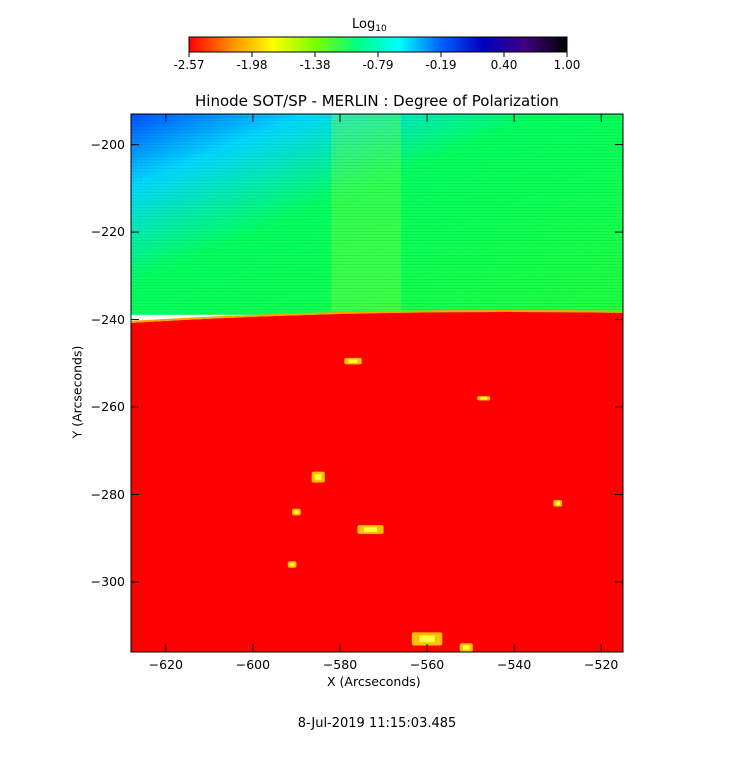  What do you see at coordinates (377, 723) in the screenshot?
I see `timestamp: 8-Jul-2019 11:15:03.485` at bounding box center [377, 723].